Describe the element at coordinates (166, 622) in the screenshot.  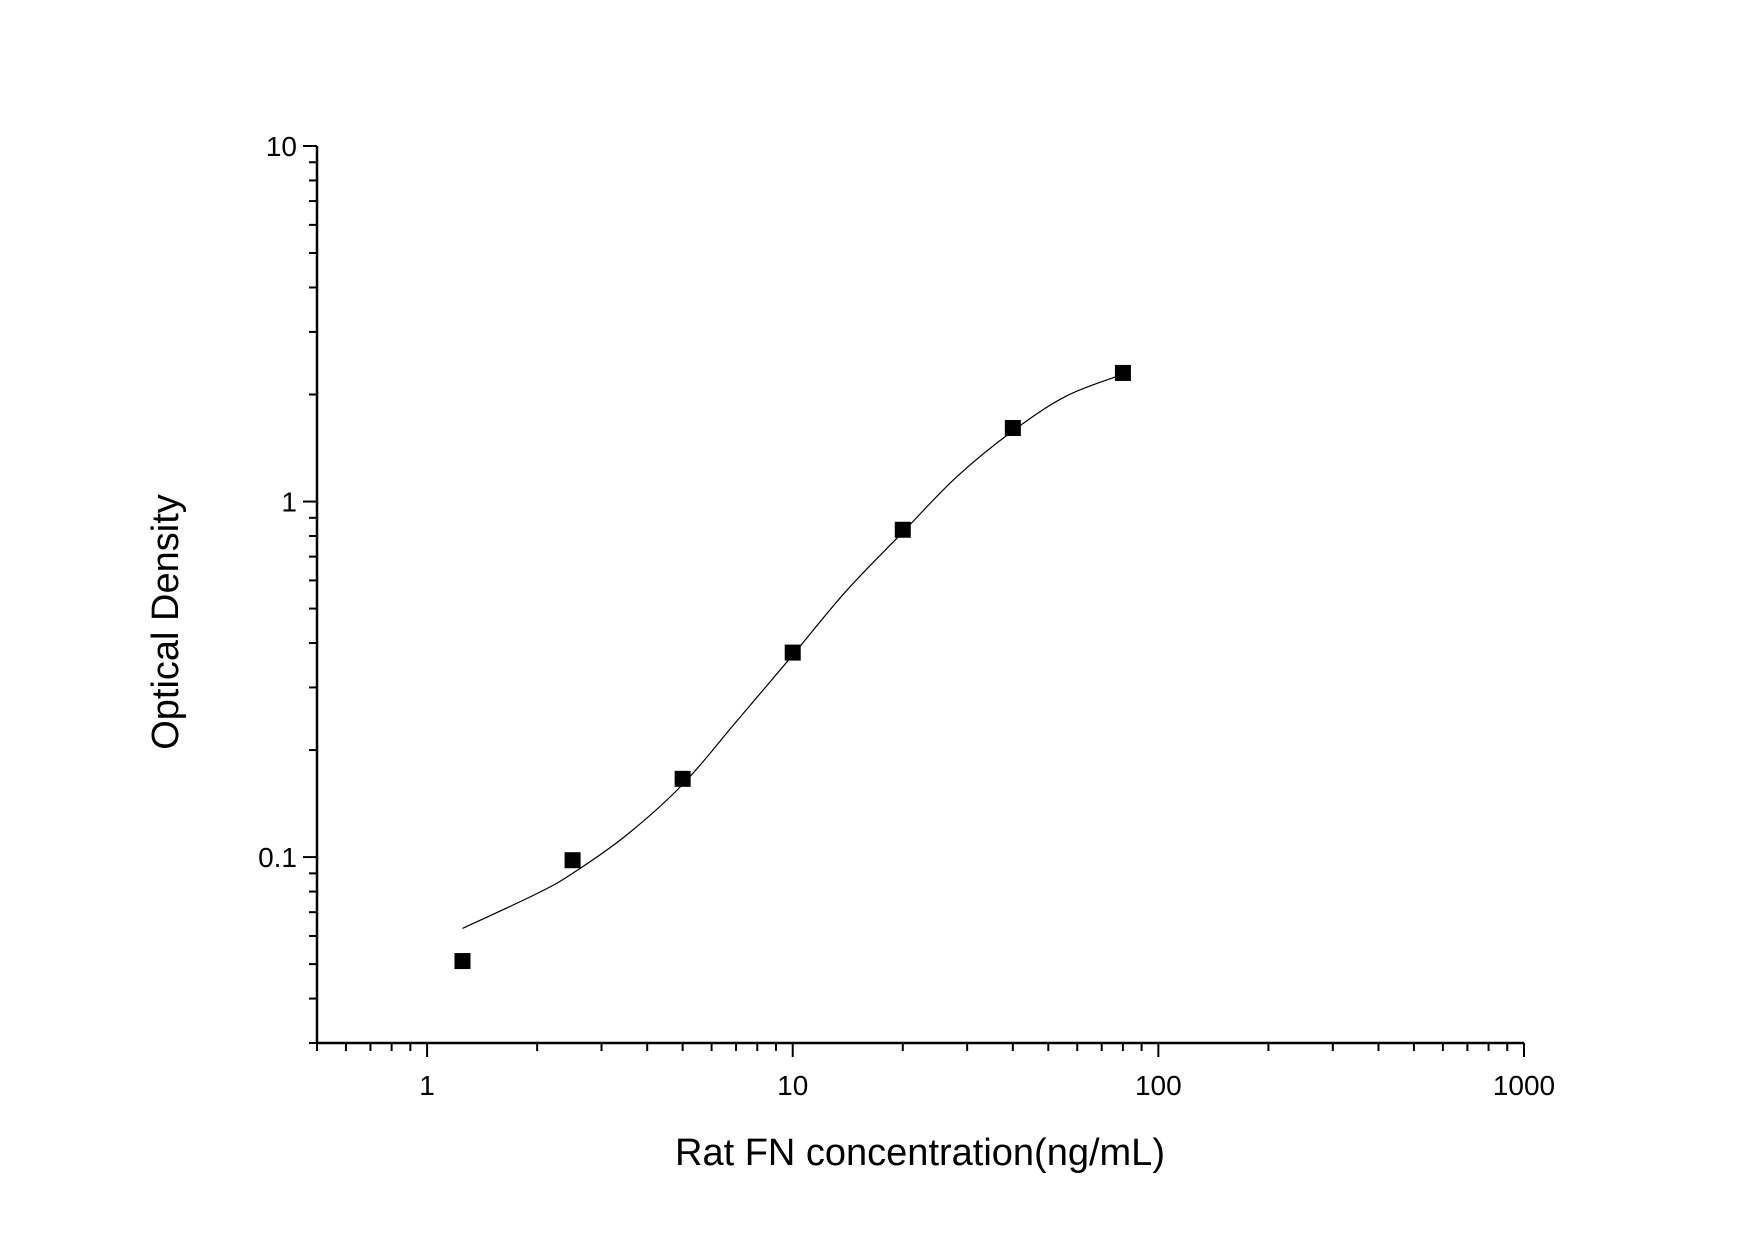
I see `y-axis-title: Optical Density` at that location.